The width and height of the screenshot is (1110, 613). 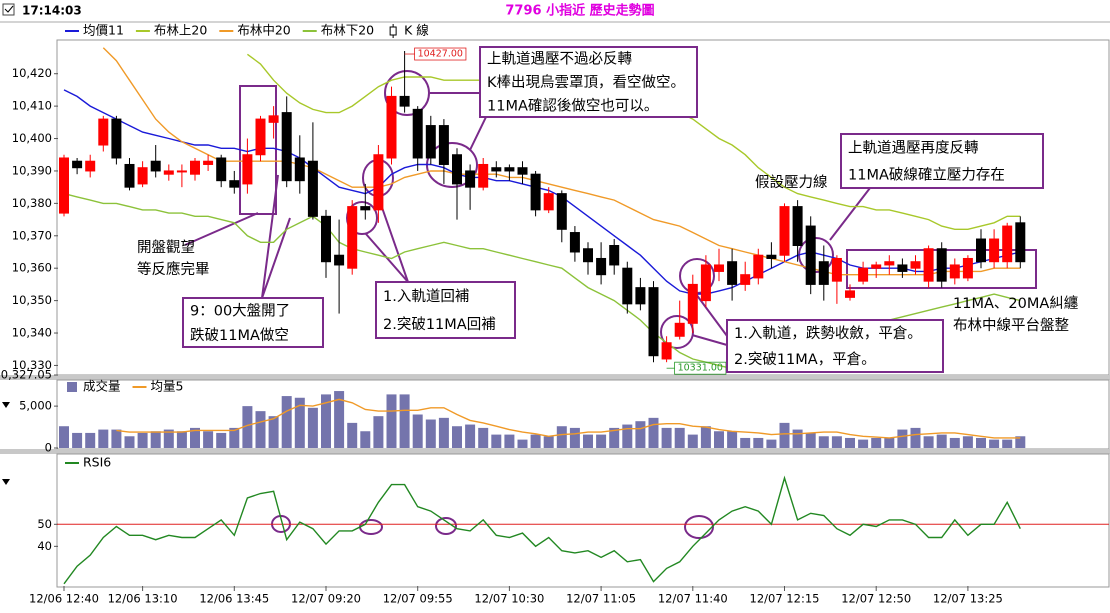 I want to click on legend-label: 成交量, so click(x=102, y=386).